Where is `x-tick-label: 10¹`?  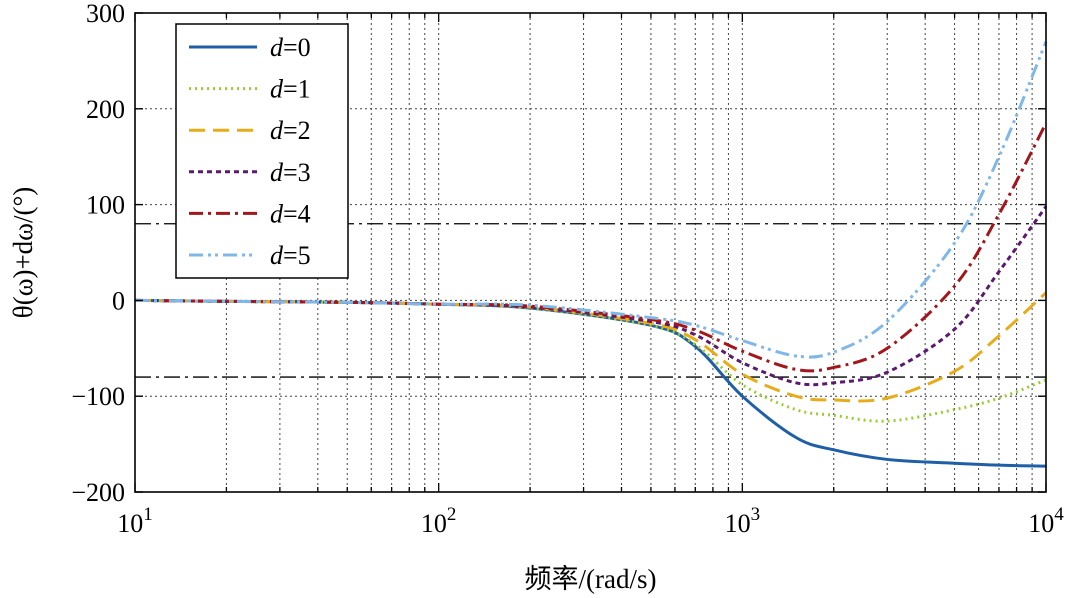 x-tick-label: 10¹ is located at coordinates (135, 521).